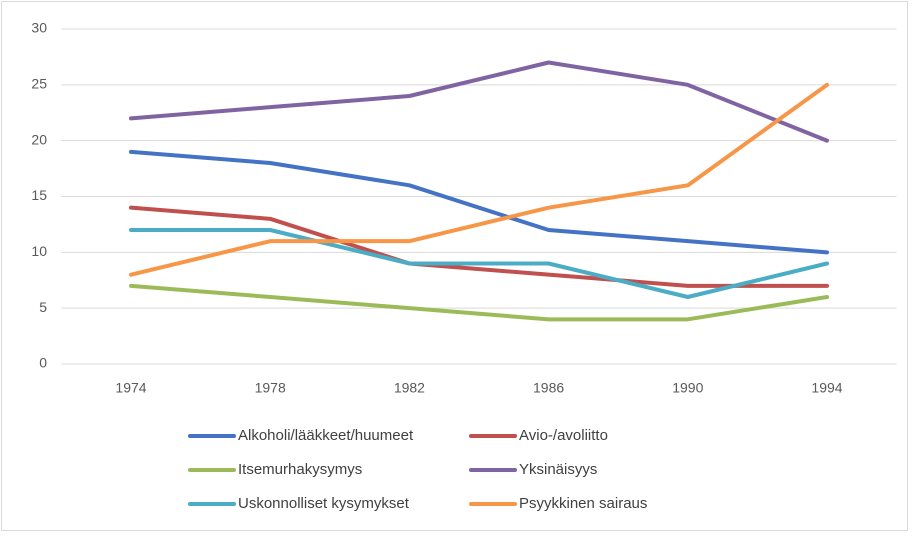  What do you see at coordinates (39, 195) in the screenshot?
I see `y-tick-label: 15` at bounding box center [39, 195].